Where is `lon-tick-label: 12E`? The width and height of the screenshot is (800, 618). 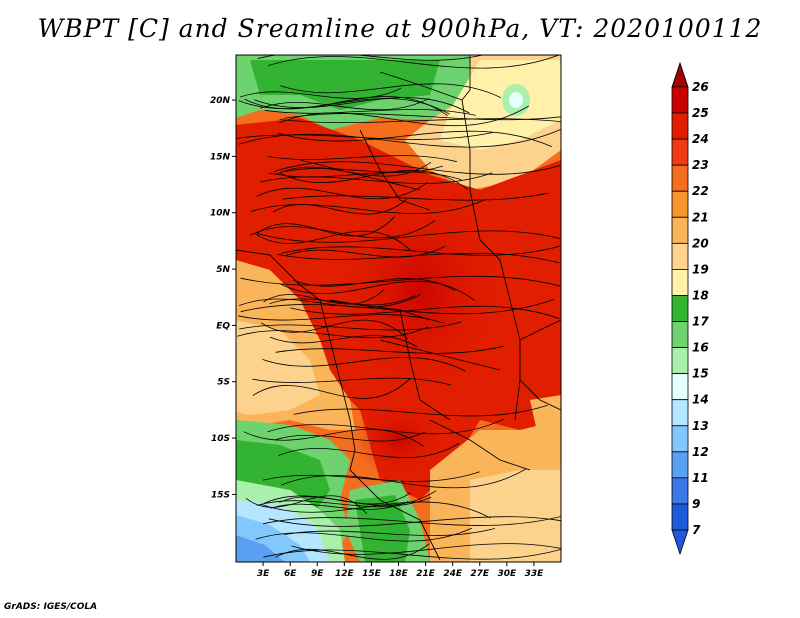
lon-tick-label: 12E is located at coordinates (345, 574).